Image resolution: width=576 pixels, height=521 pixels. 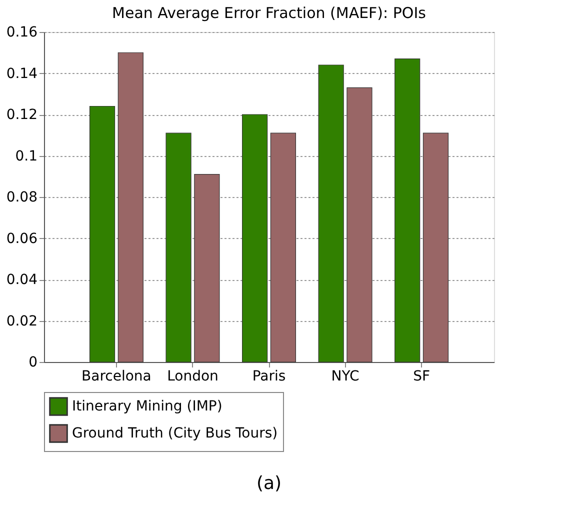 I want to click on y-tick-label: 0.02, so click(x=22, y=321).